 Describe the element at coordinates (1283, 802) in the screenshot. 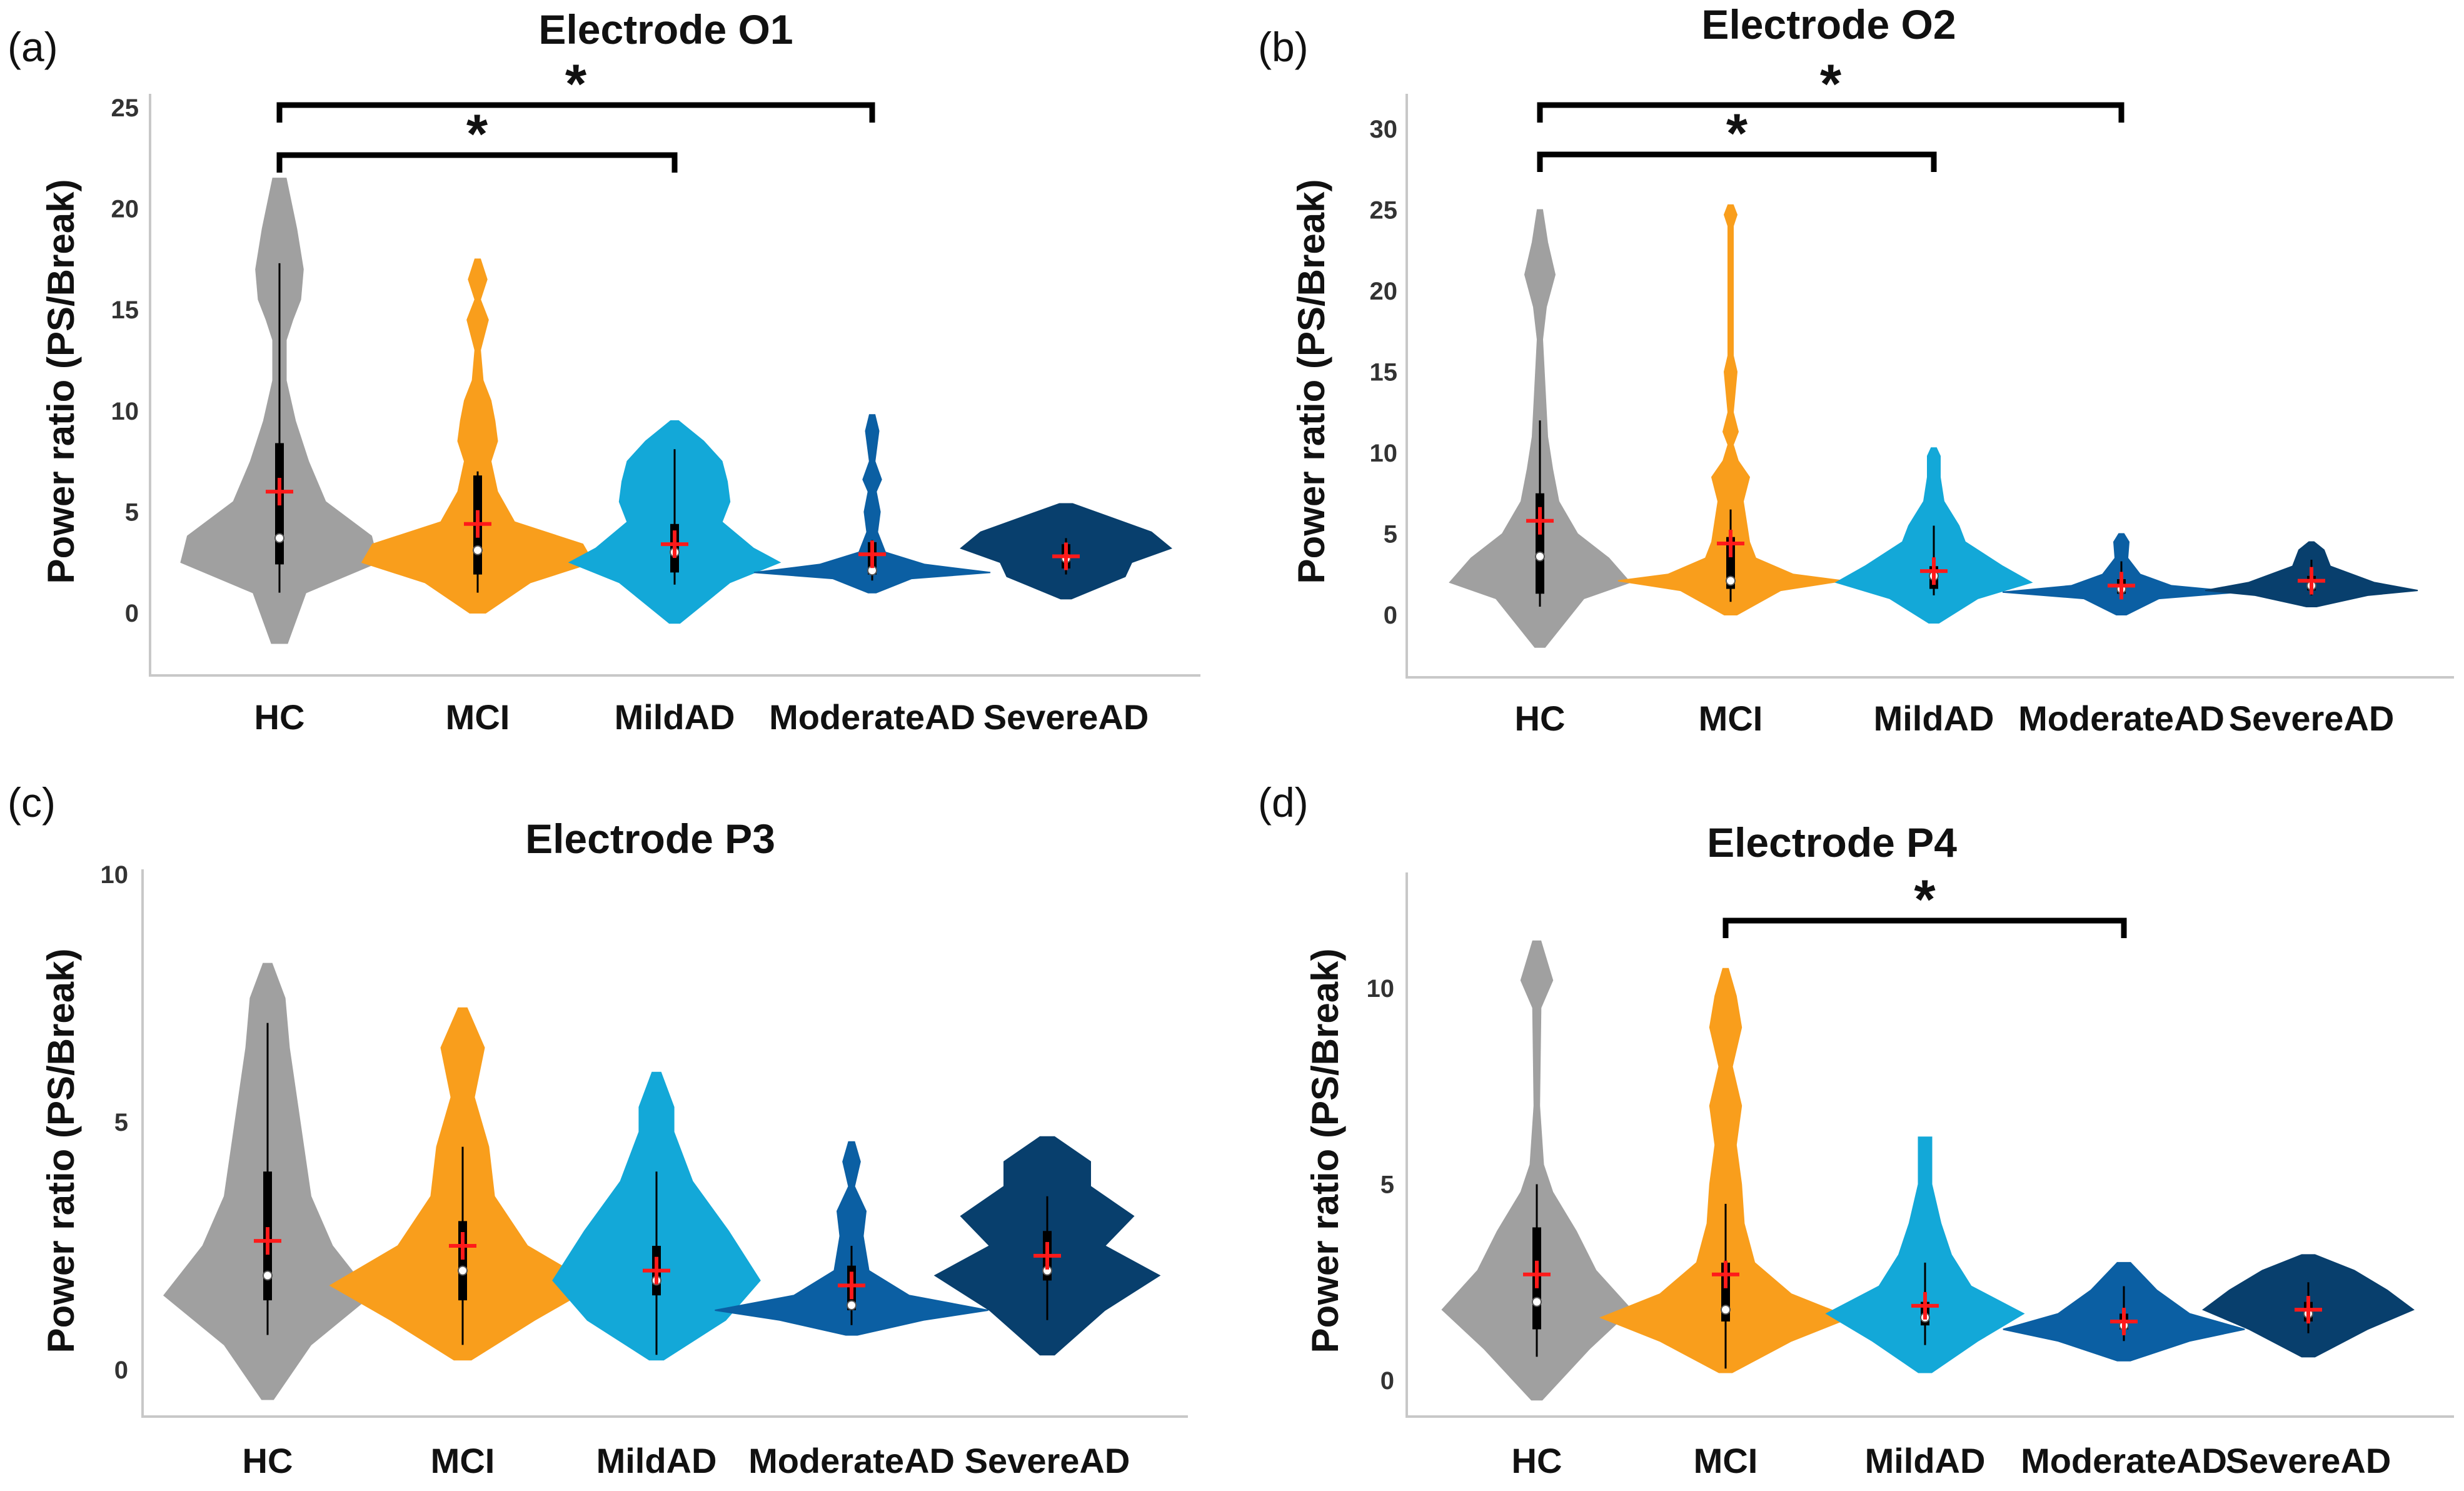

I see `panel-label: (d)` at that location.